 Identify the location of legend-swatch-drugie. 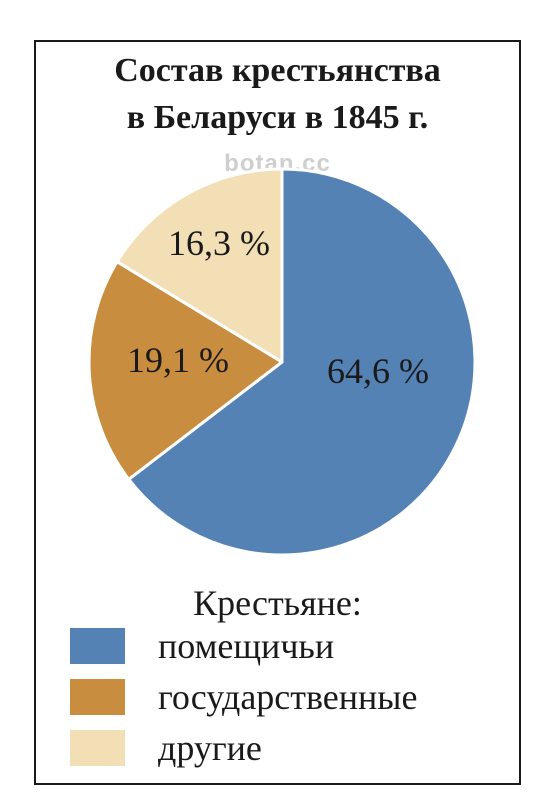
(97, 748).